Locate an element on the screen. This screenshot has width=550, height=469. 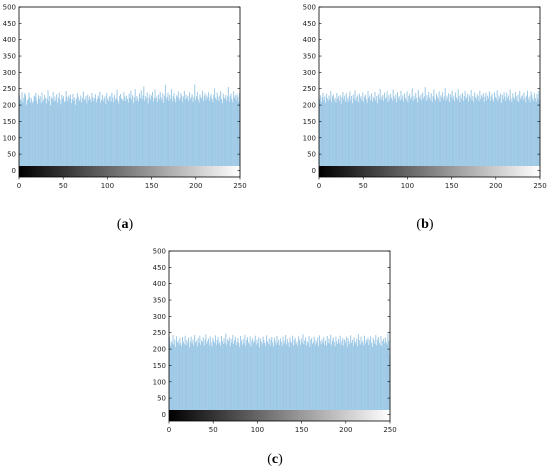
caption-letter: b is located at coordinates (425, 224).